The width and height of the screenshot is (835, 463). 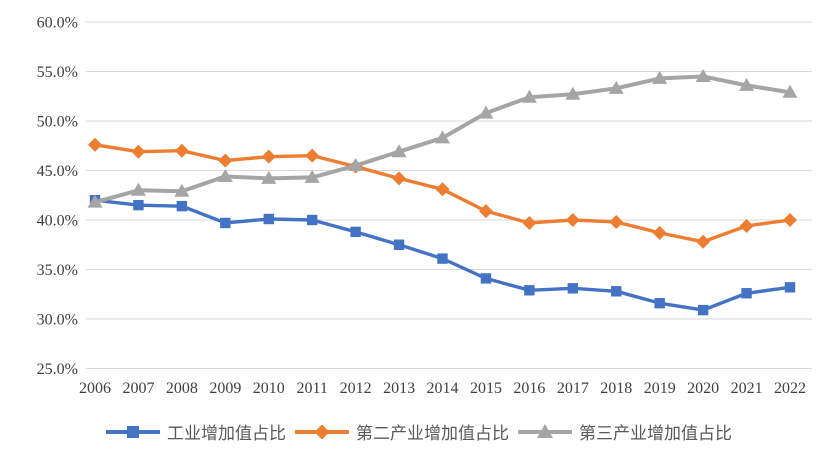 What do you see at coordinates (399, 388) in the screenshot?
I see `x-axis-tick-label: 2013` at bounding box center [399, 388].